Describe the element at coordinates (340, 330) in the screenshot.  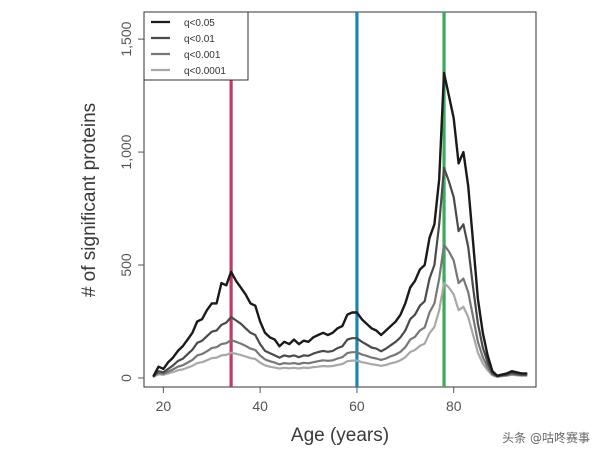
I see `series-line-q00001` at that location.